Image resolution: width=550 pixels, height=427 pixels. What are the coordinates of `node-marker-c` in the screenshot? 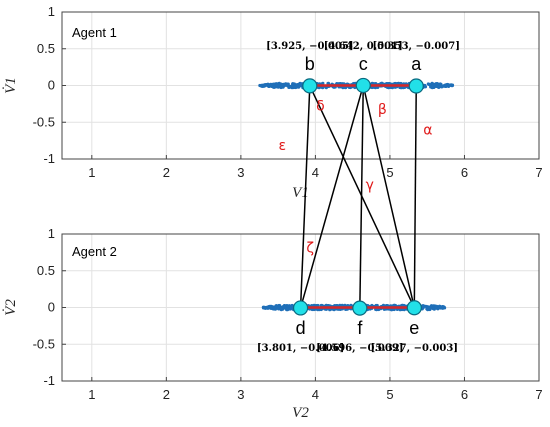 It's located at (363, 85).